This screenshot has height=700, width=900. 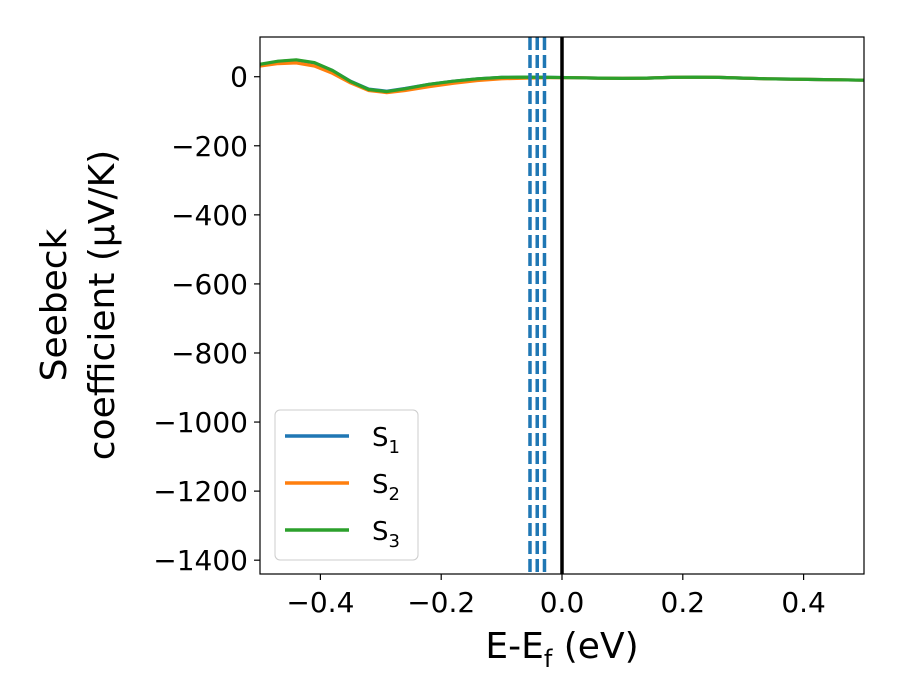 I want to click on y-axis-ticks: 0 −200 −400 −600 −800 −1000 −1200 −1400, so click(x=206, y=319).